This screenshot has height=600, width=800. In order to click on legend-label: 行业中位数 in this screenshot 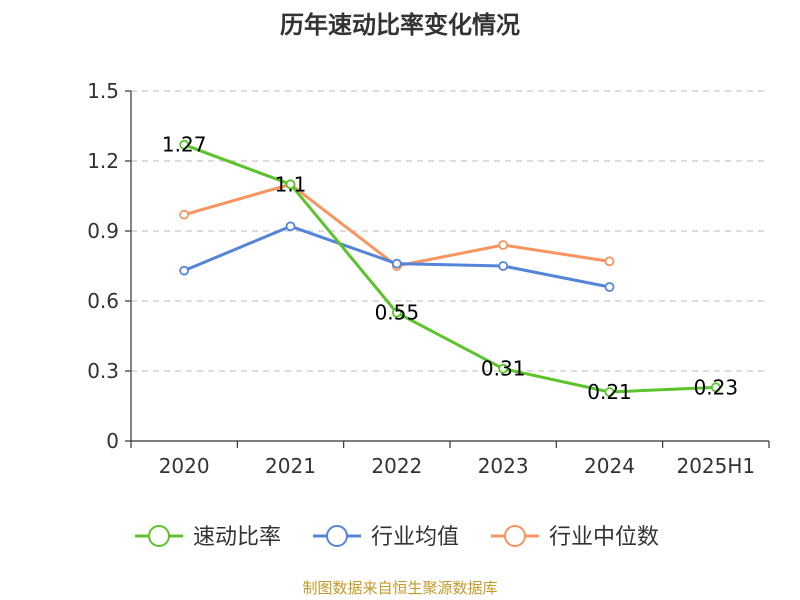, I will do `click(604, 537)`.